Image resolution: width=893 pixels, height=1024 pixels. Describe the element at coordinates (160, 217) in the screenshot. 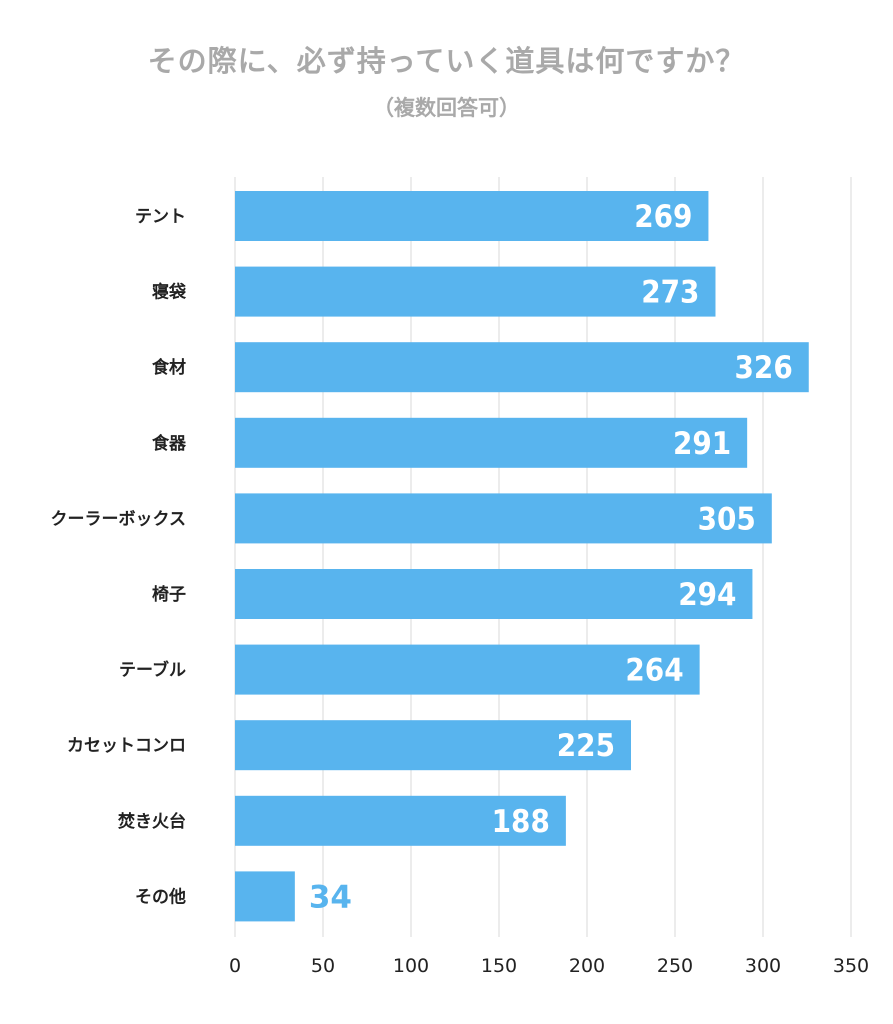

I see `category-label: テント` at that location.